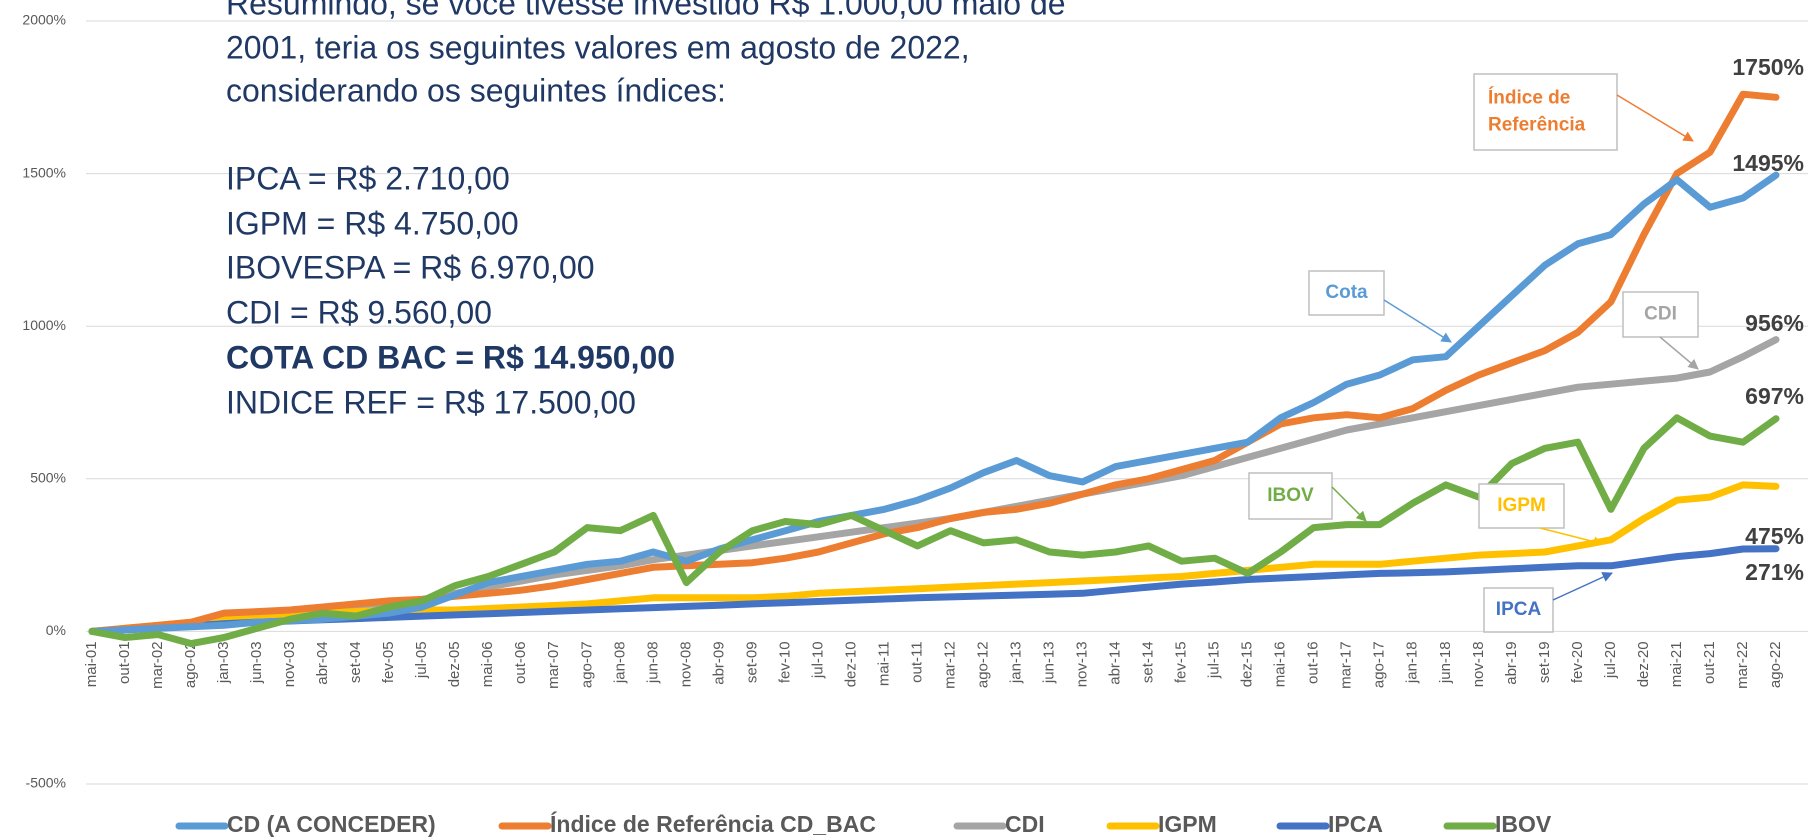 The image size is (1808, 839). Describe the element at coordinates (44, 325) in the screenshot. I see `y-tick-label: 1000%` at that location.